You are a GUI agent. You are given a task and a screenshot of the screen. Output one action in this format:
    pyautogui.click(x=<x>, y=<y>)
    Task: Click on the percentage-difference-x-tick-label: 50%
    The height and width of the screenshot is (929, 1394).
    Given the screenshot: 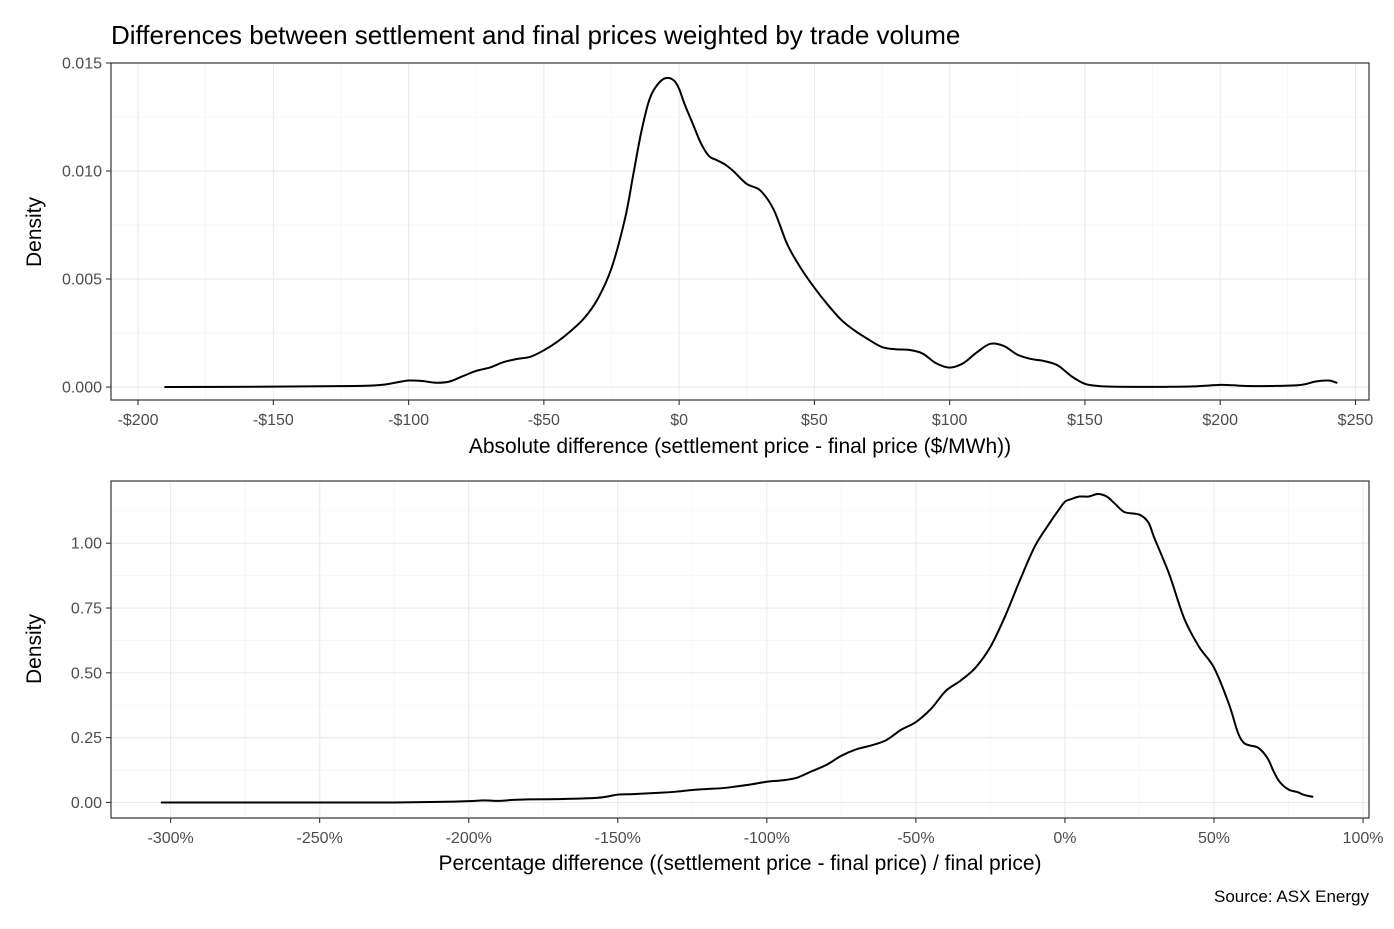 What is the action you would take?
    pyautogui.click(x=1214, y=838)
    